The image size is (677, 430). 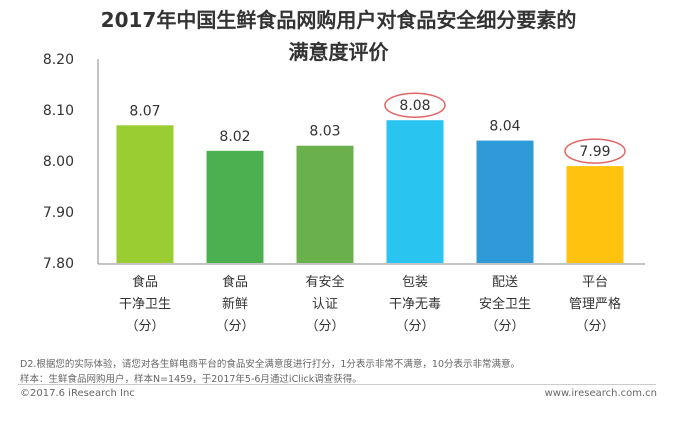 What do you see at coordinates (58, 60) in the screenshot?
I see `y-tick-label: 8.20` at bounding box center [58, 60].